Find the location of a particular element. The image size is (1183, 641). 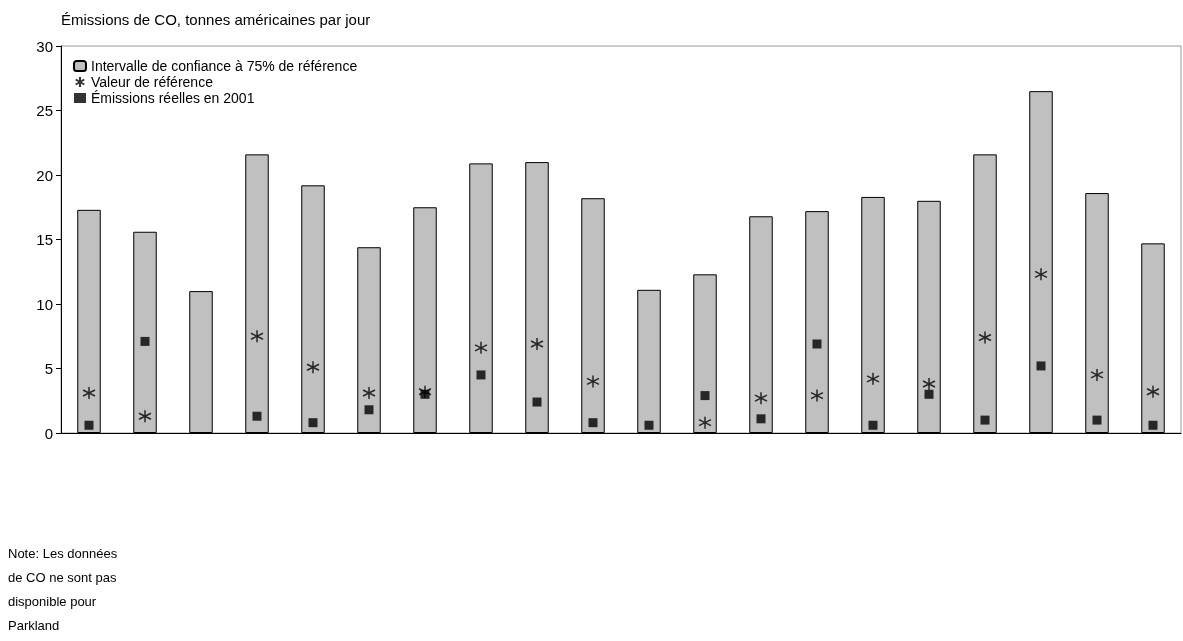

y-tick-label: 20 is located at coordinates (44, 175).